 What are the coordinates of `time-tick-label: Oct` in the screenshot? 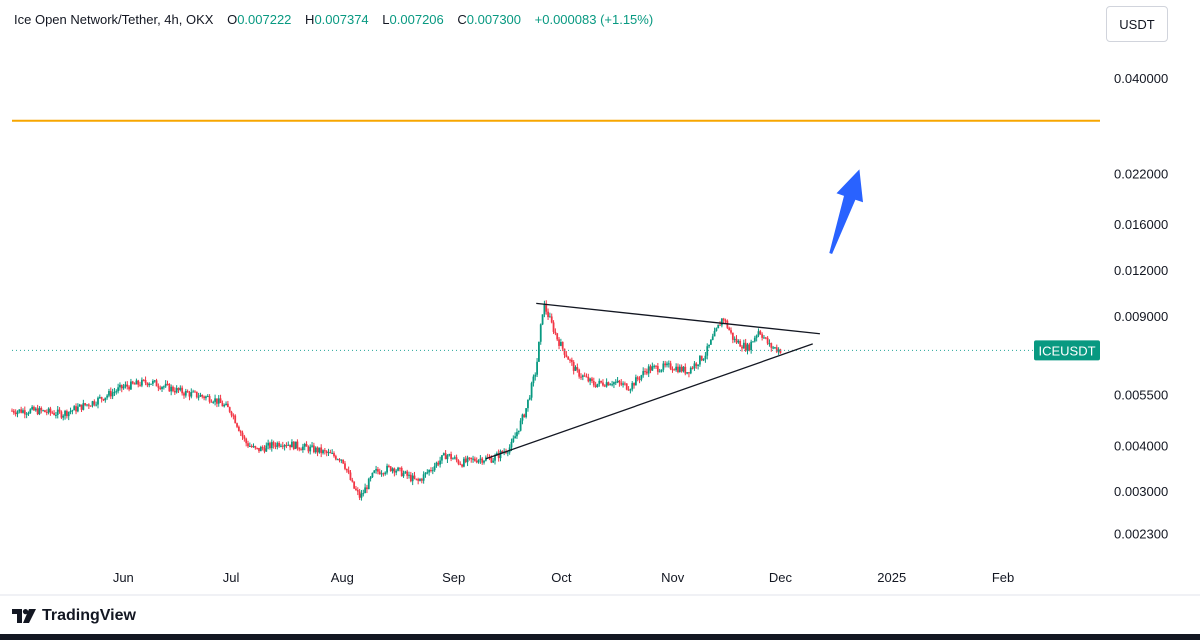 It's located at (561, 577).